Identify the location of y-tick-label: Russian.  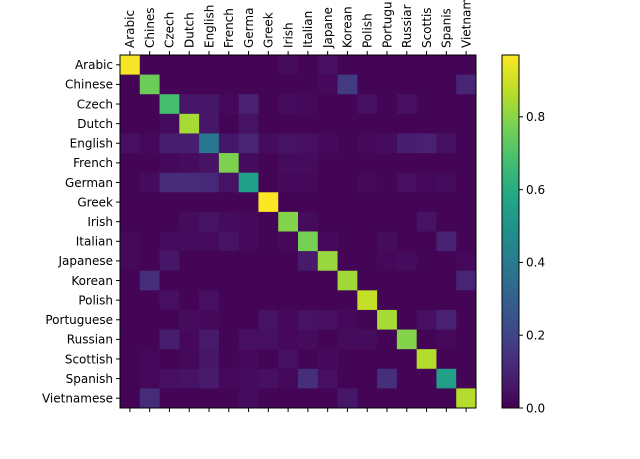
(90, 340).